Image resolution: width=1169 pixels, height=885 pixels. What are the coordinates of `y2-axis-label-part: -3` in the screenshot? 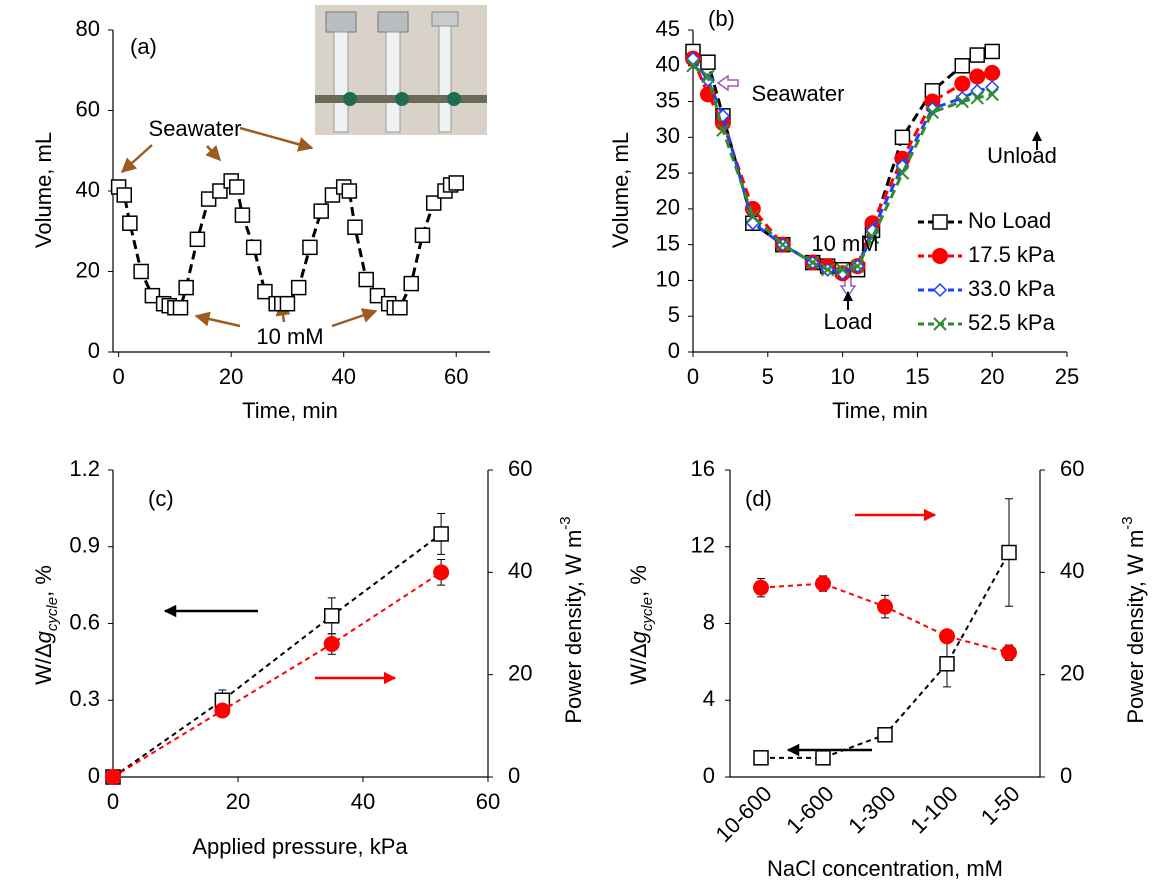 It's located at (1127, 522).